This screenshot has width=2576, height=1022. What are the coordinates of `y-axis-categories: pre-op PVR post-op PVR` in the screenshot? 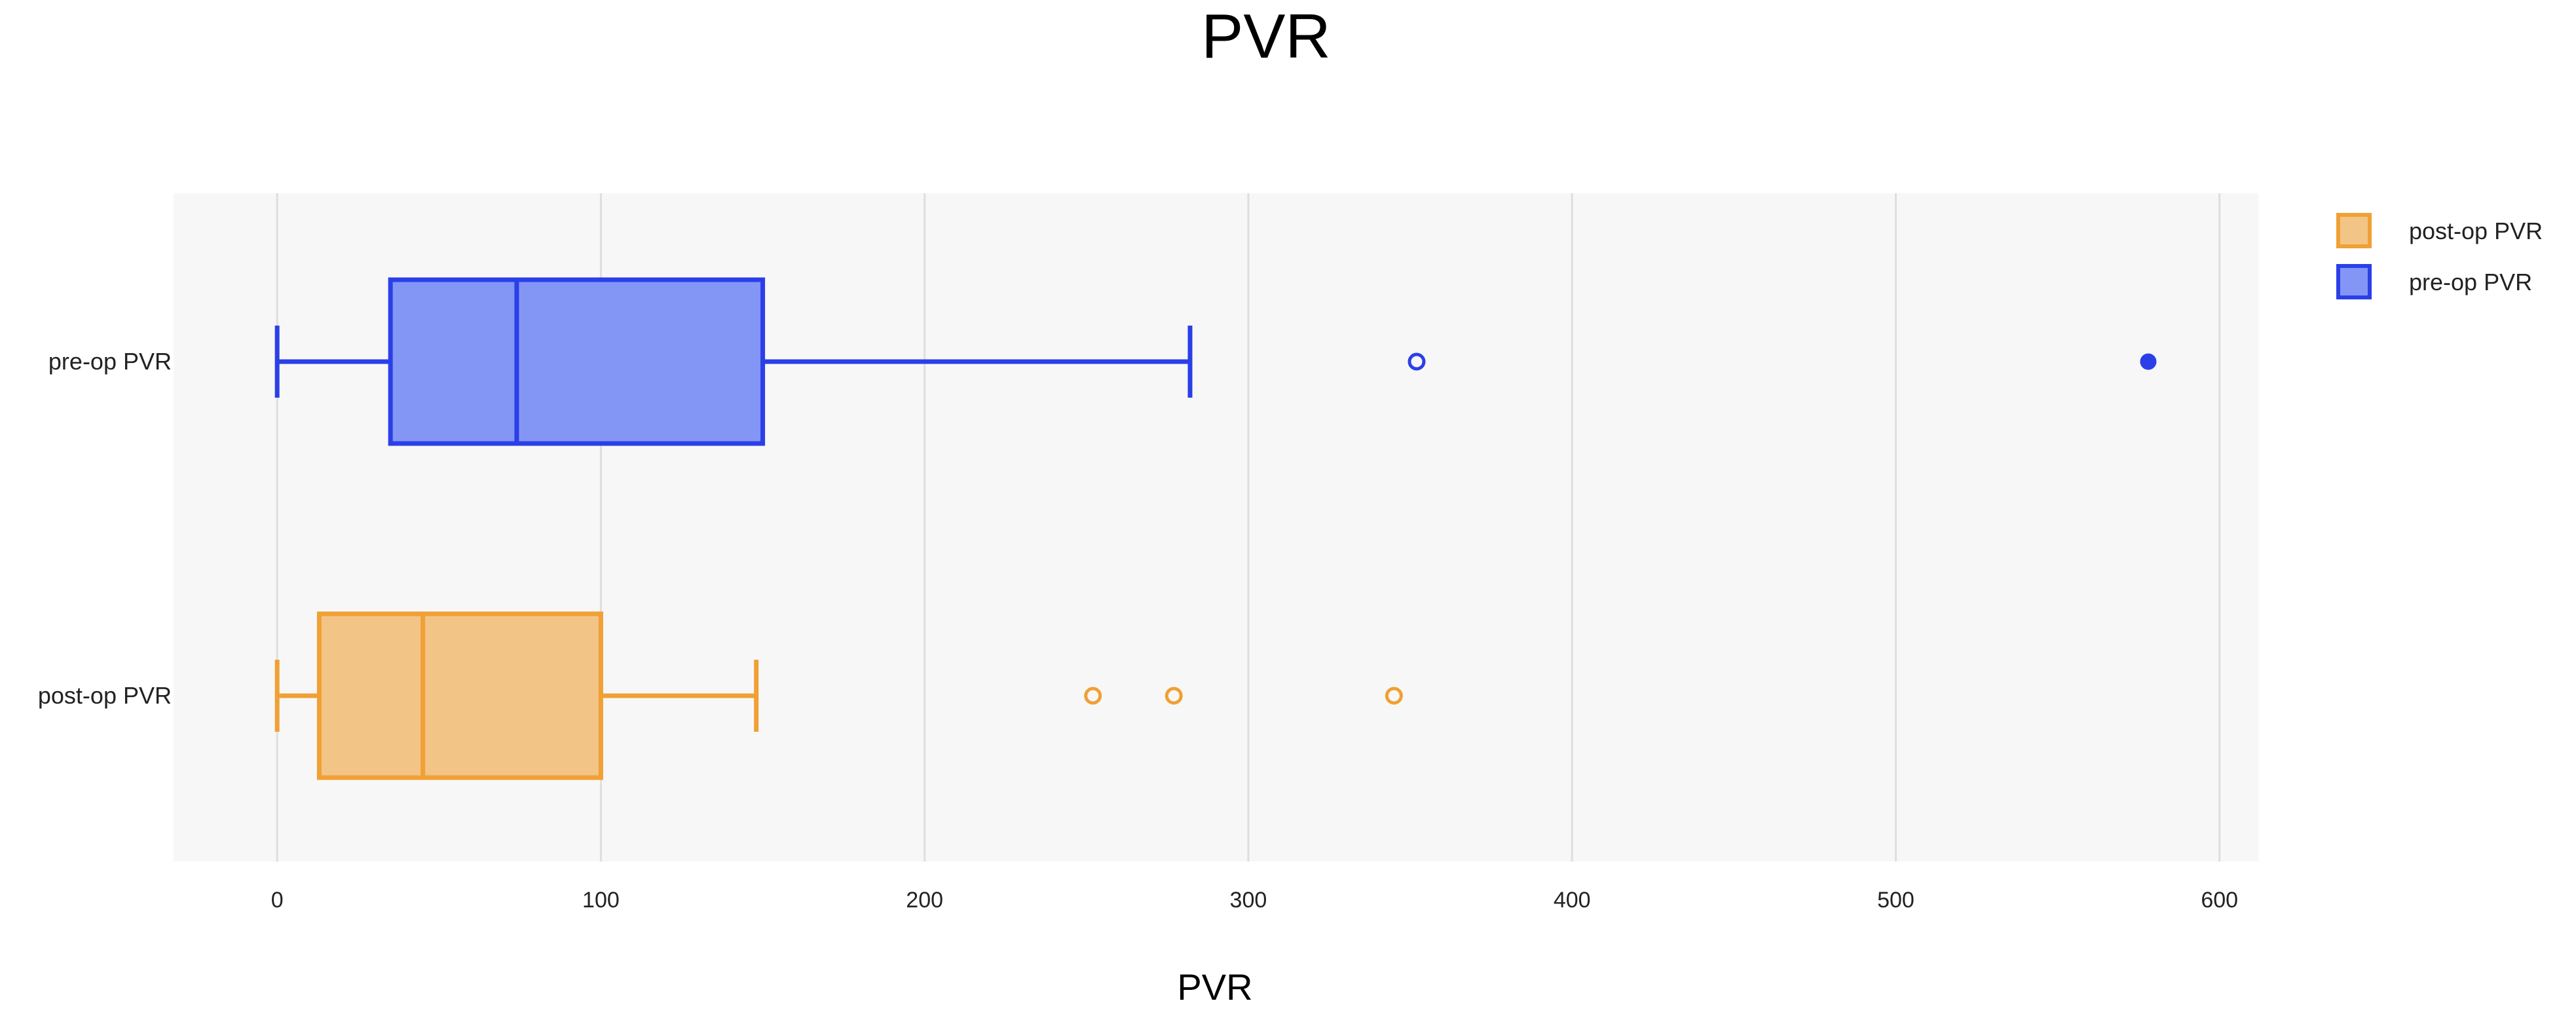 It's located at (105, 528).